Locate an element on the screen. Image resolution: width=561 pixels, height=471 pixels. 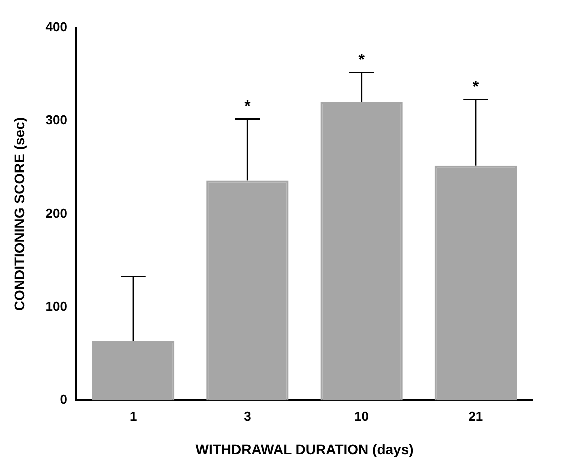
y-tick-label: 400 is located at coordinates (57, 27).